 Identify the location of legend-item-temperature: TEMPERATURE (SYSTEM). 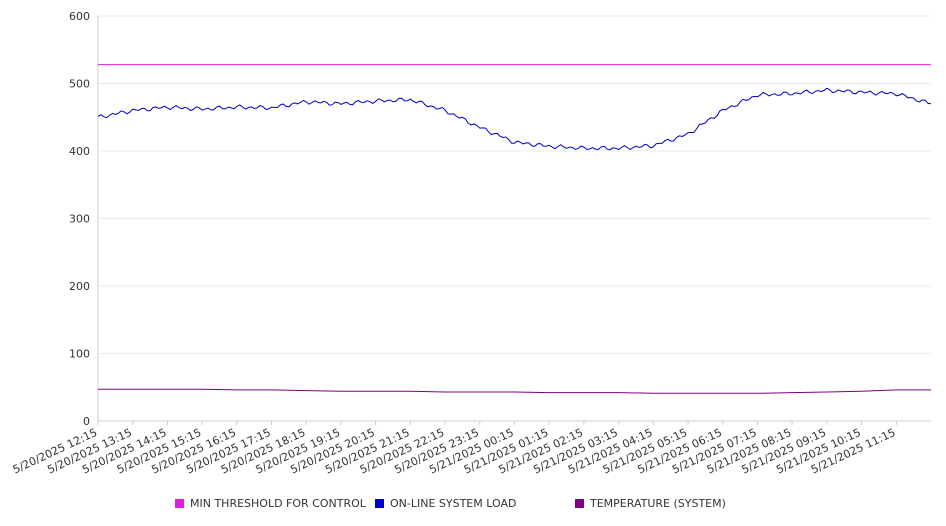
(650, 503).